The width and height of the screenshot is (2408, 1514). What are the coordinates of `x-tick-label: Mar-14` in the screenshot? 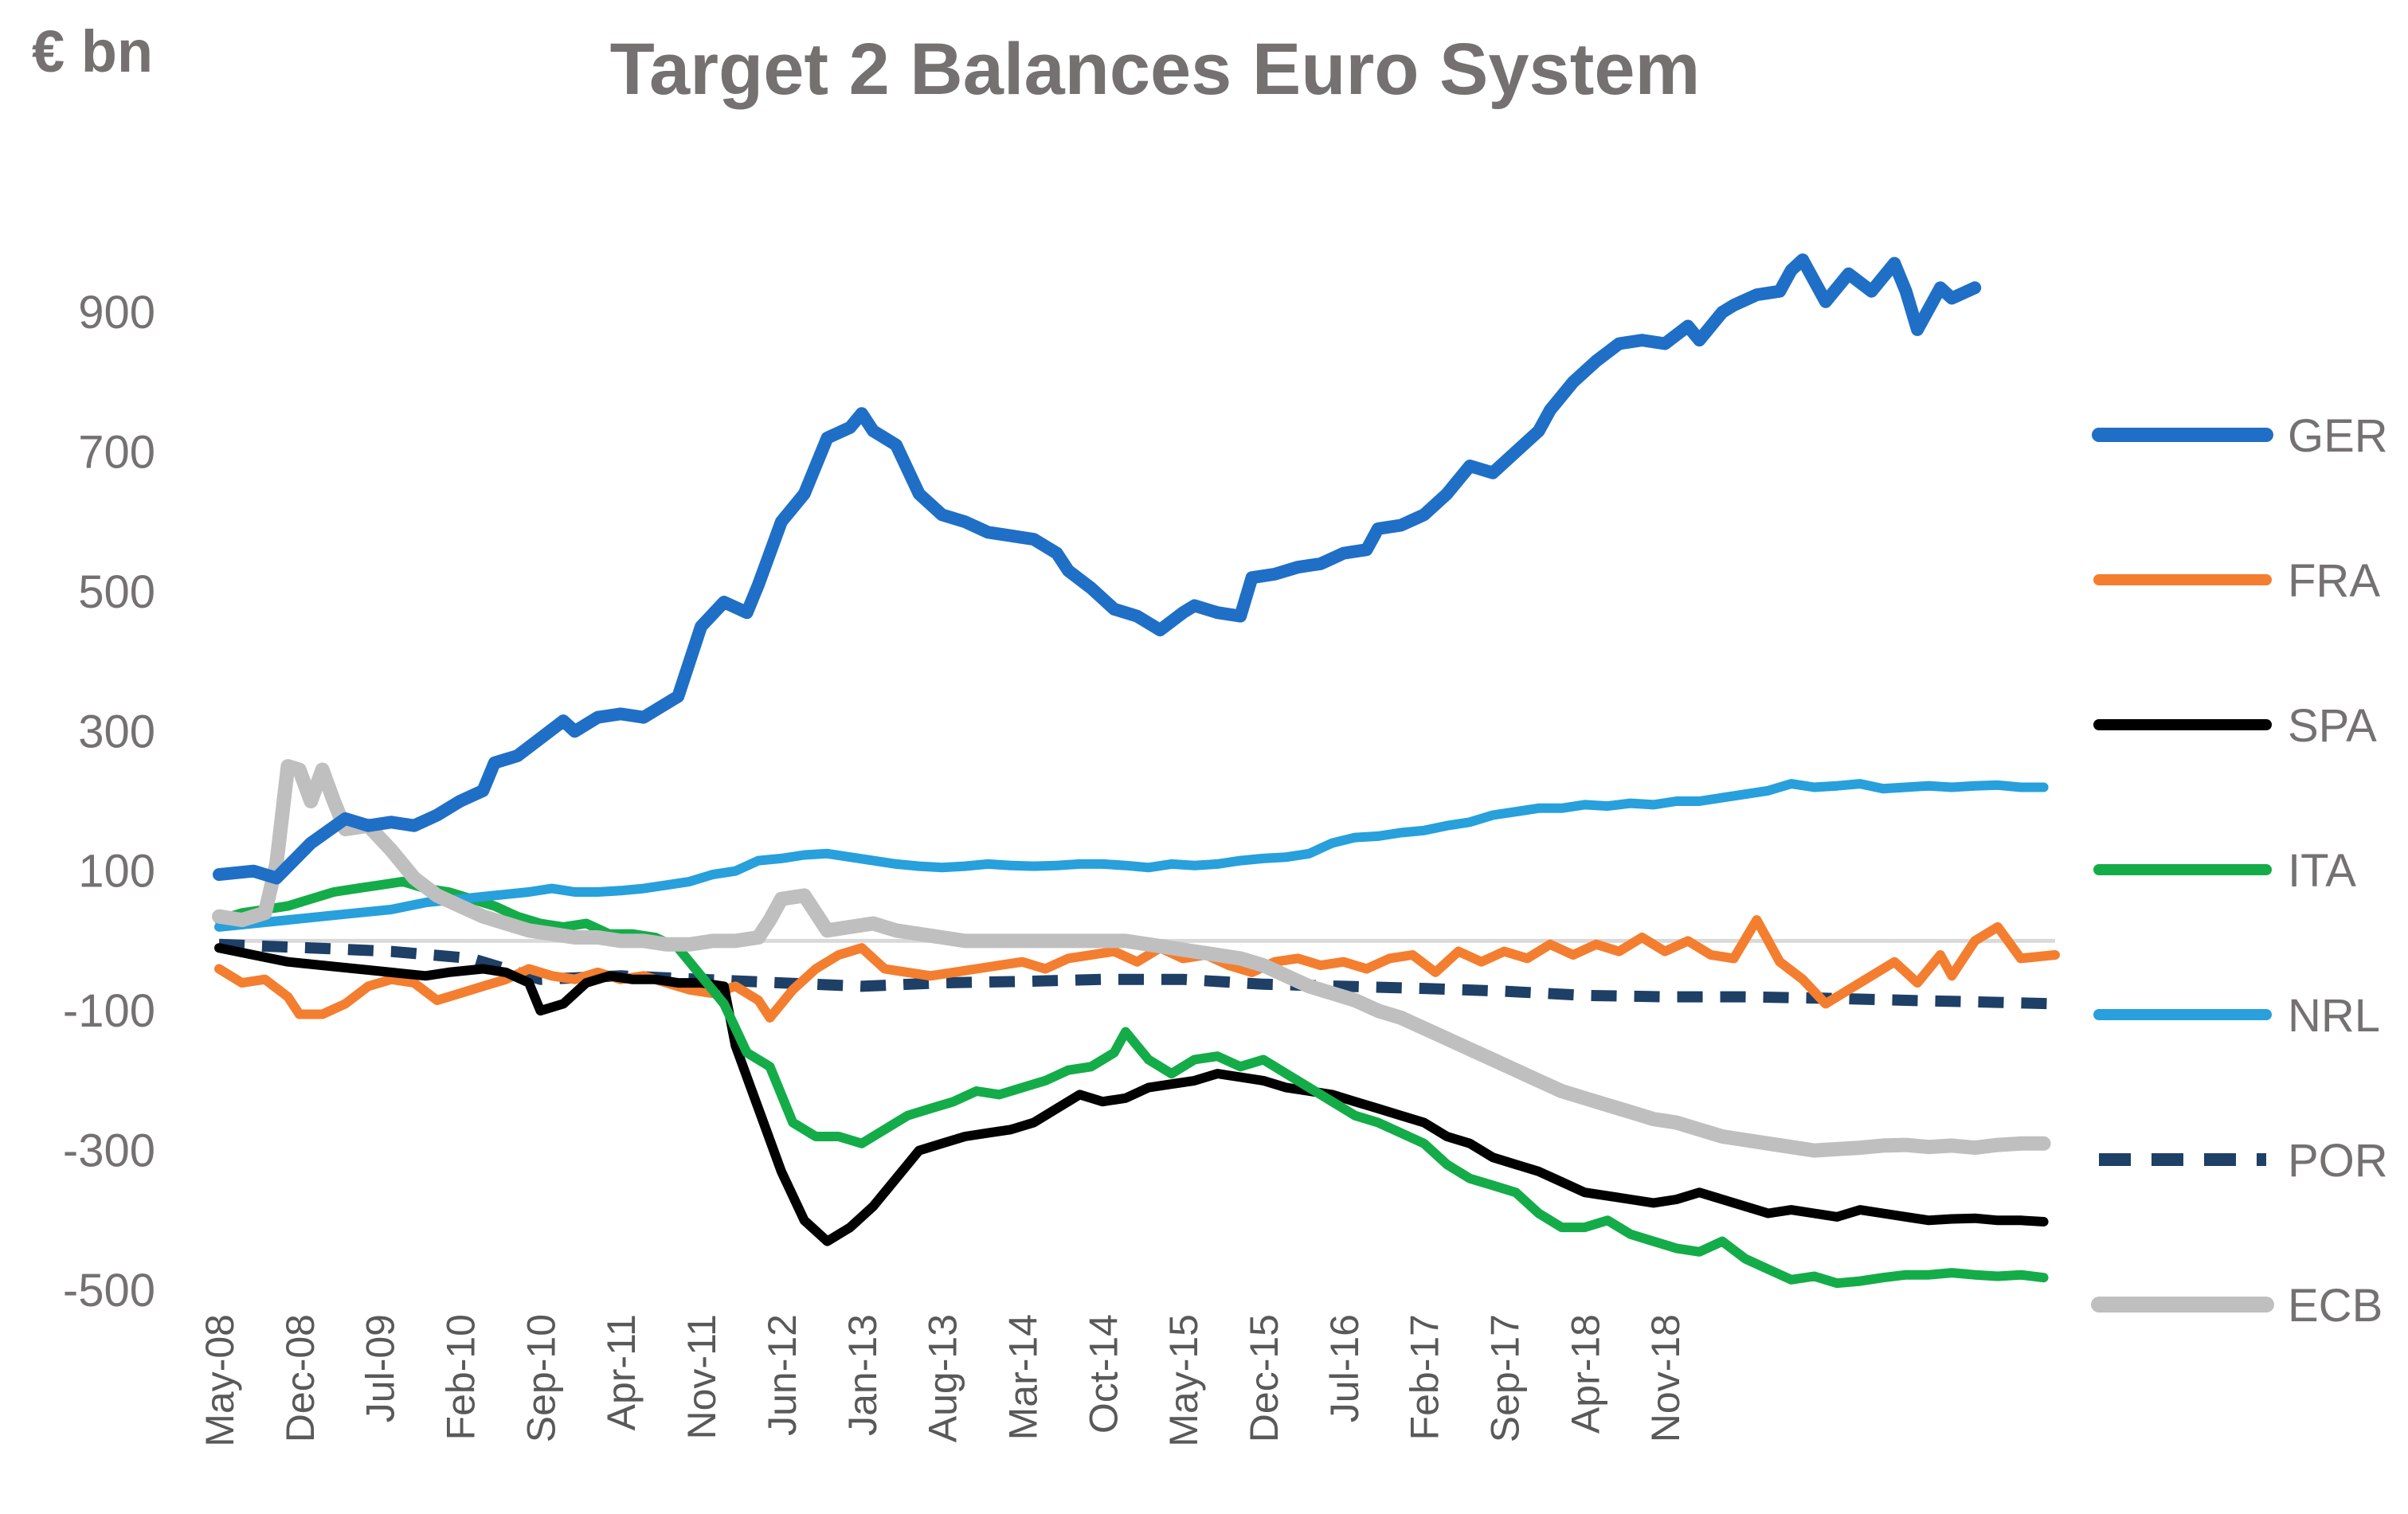 It's located at (1023, 1377).